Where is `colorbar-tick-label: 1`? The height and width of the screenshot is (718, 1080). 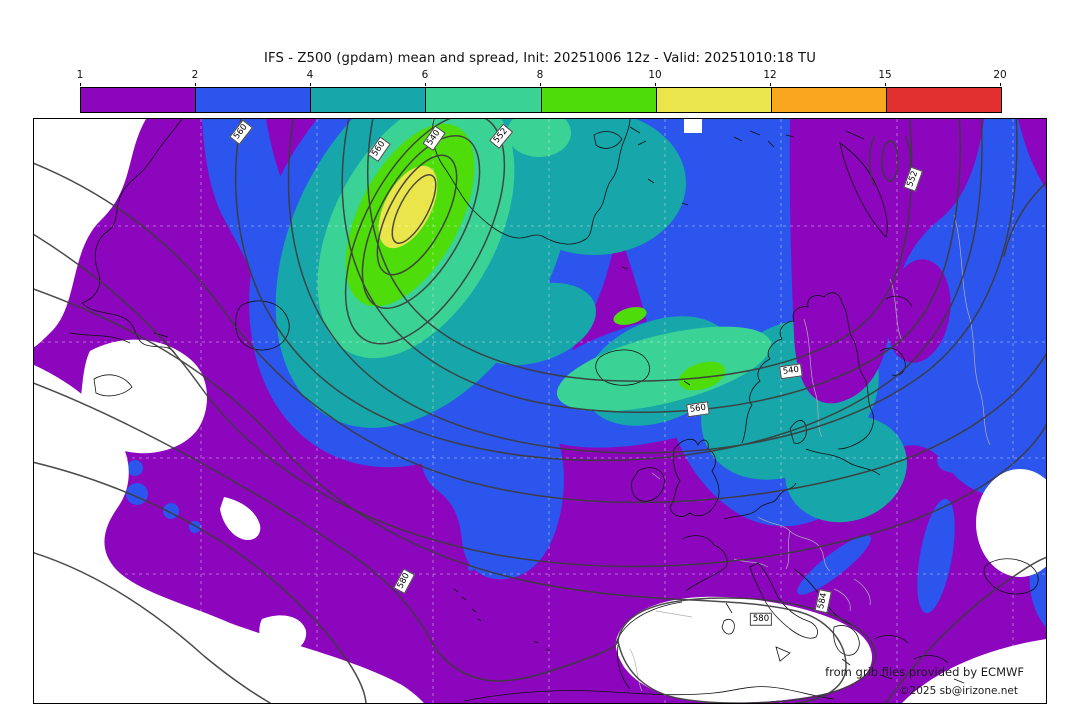 colorbar-tick-label: 1 is located at coordinates (80, 75).